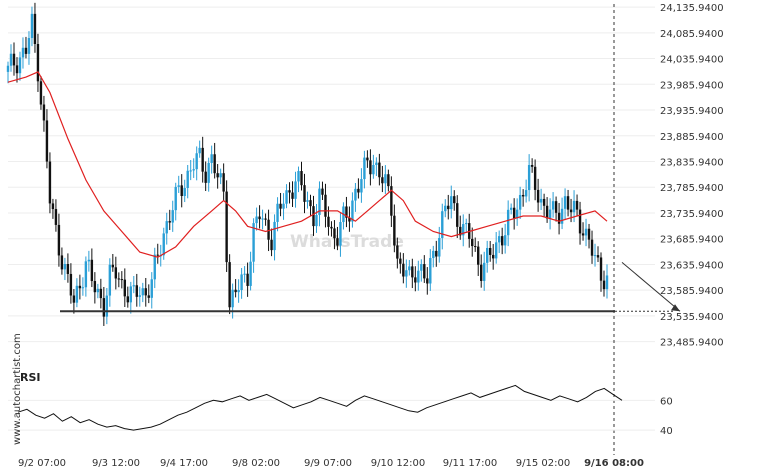  I want to click on x-tick-label: 9/16 08:00, so click(614, 463).